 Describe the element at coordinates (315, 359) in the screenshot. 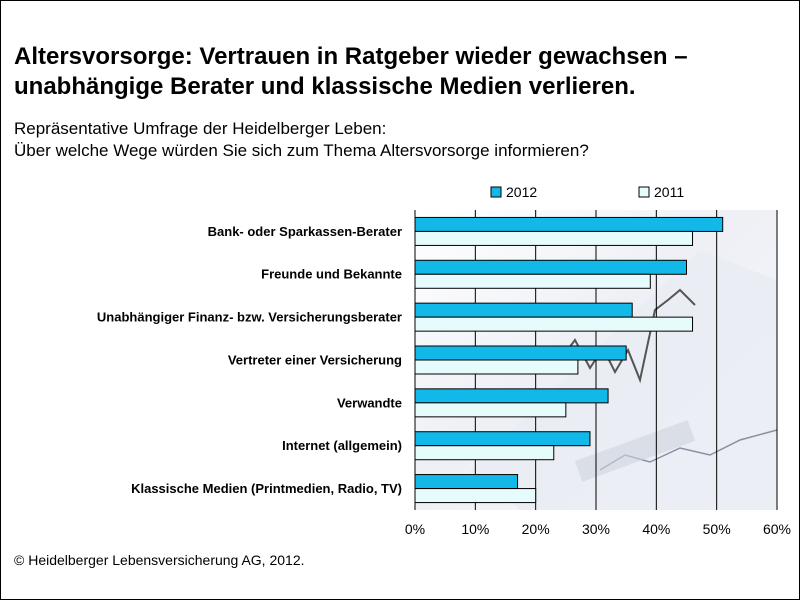

I see `category-label: Vertreter einer Versicherung` at that location.